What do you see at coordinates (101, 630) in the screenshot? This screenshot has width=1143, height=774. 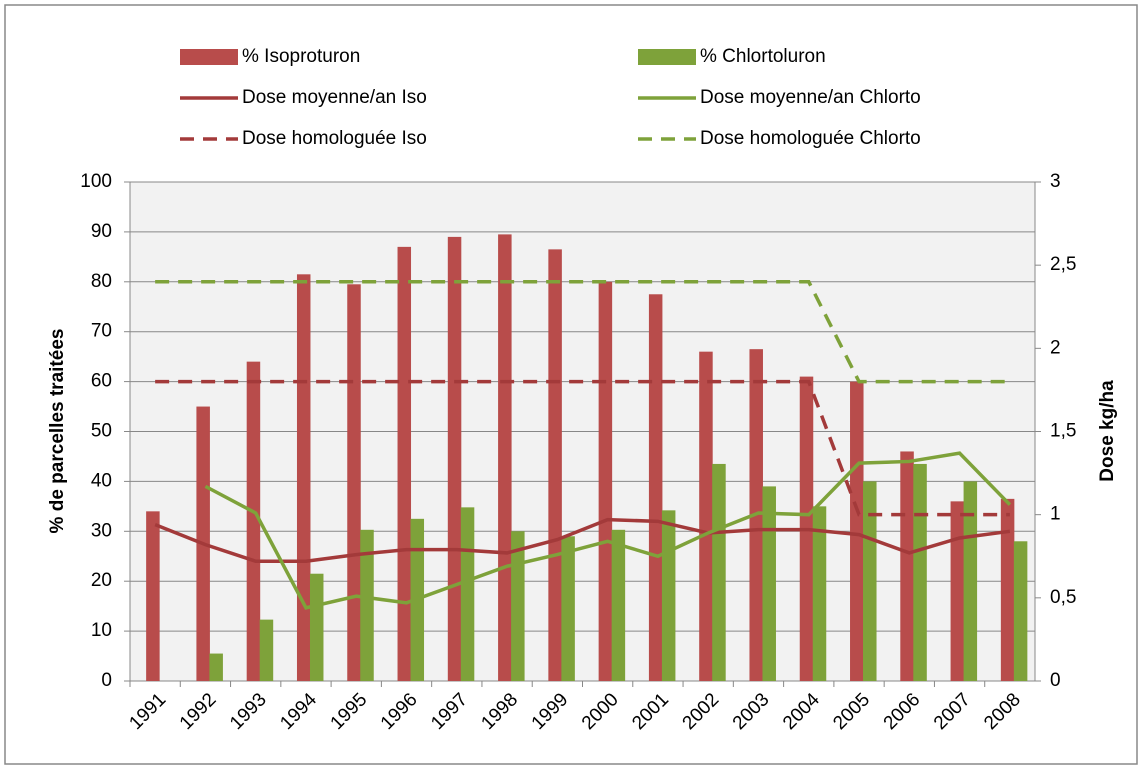 I see `y-tick-label: 10` at bounding box center [101, 630].